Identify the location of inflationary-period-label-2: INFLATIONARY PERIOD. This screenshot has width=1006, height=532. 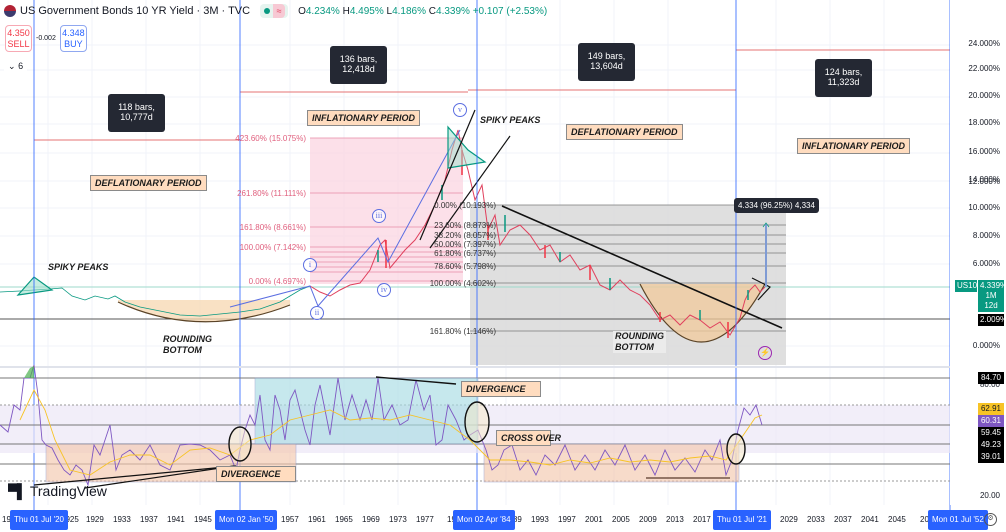
(854, 146).